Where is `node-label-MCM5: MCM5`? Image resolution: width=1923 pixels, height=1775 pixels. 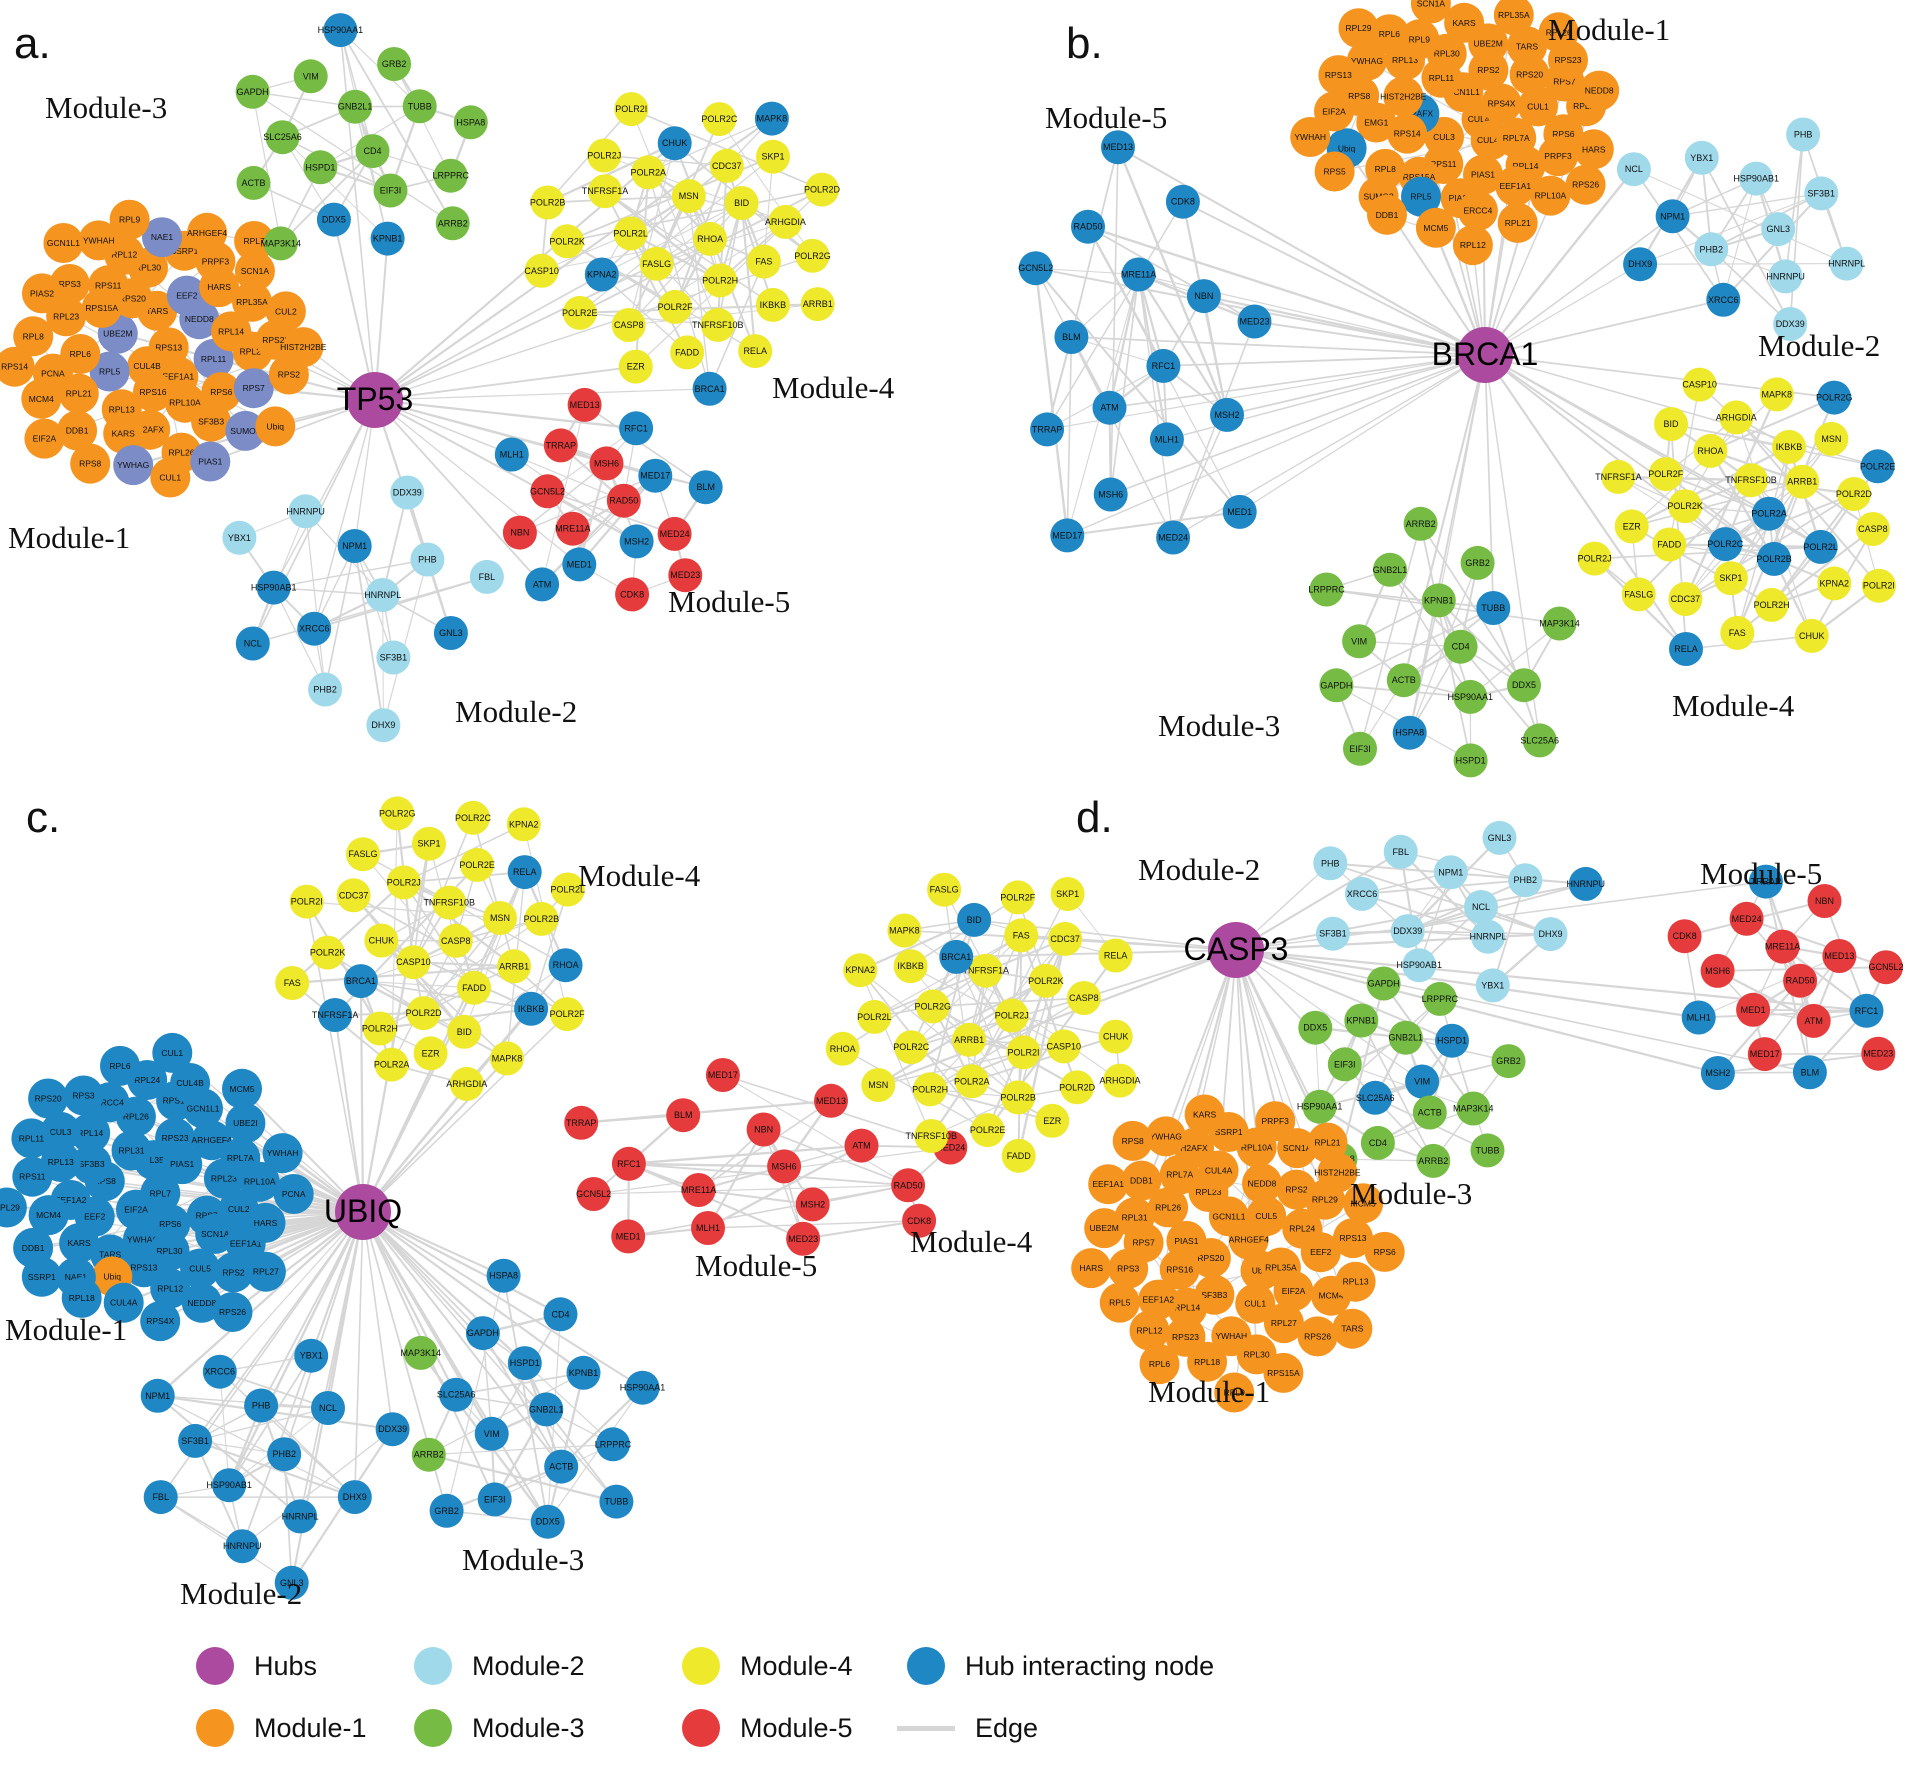
node-label-MCM5: MCM5 is located at coordinates (241, 1089).